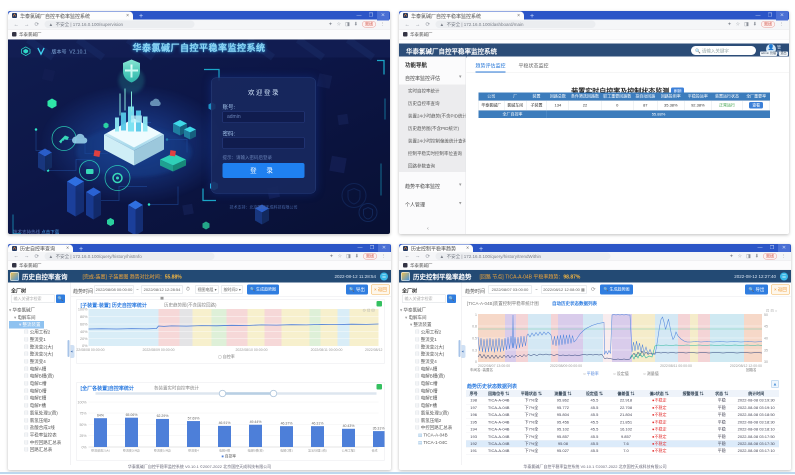 The height and width of the screenshot is (475, 795). What do you see at coordinates (476, 362) in the screenshot?
I see `svg-text: 0` at bounding box center [476, 362].